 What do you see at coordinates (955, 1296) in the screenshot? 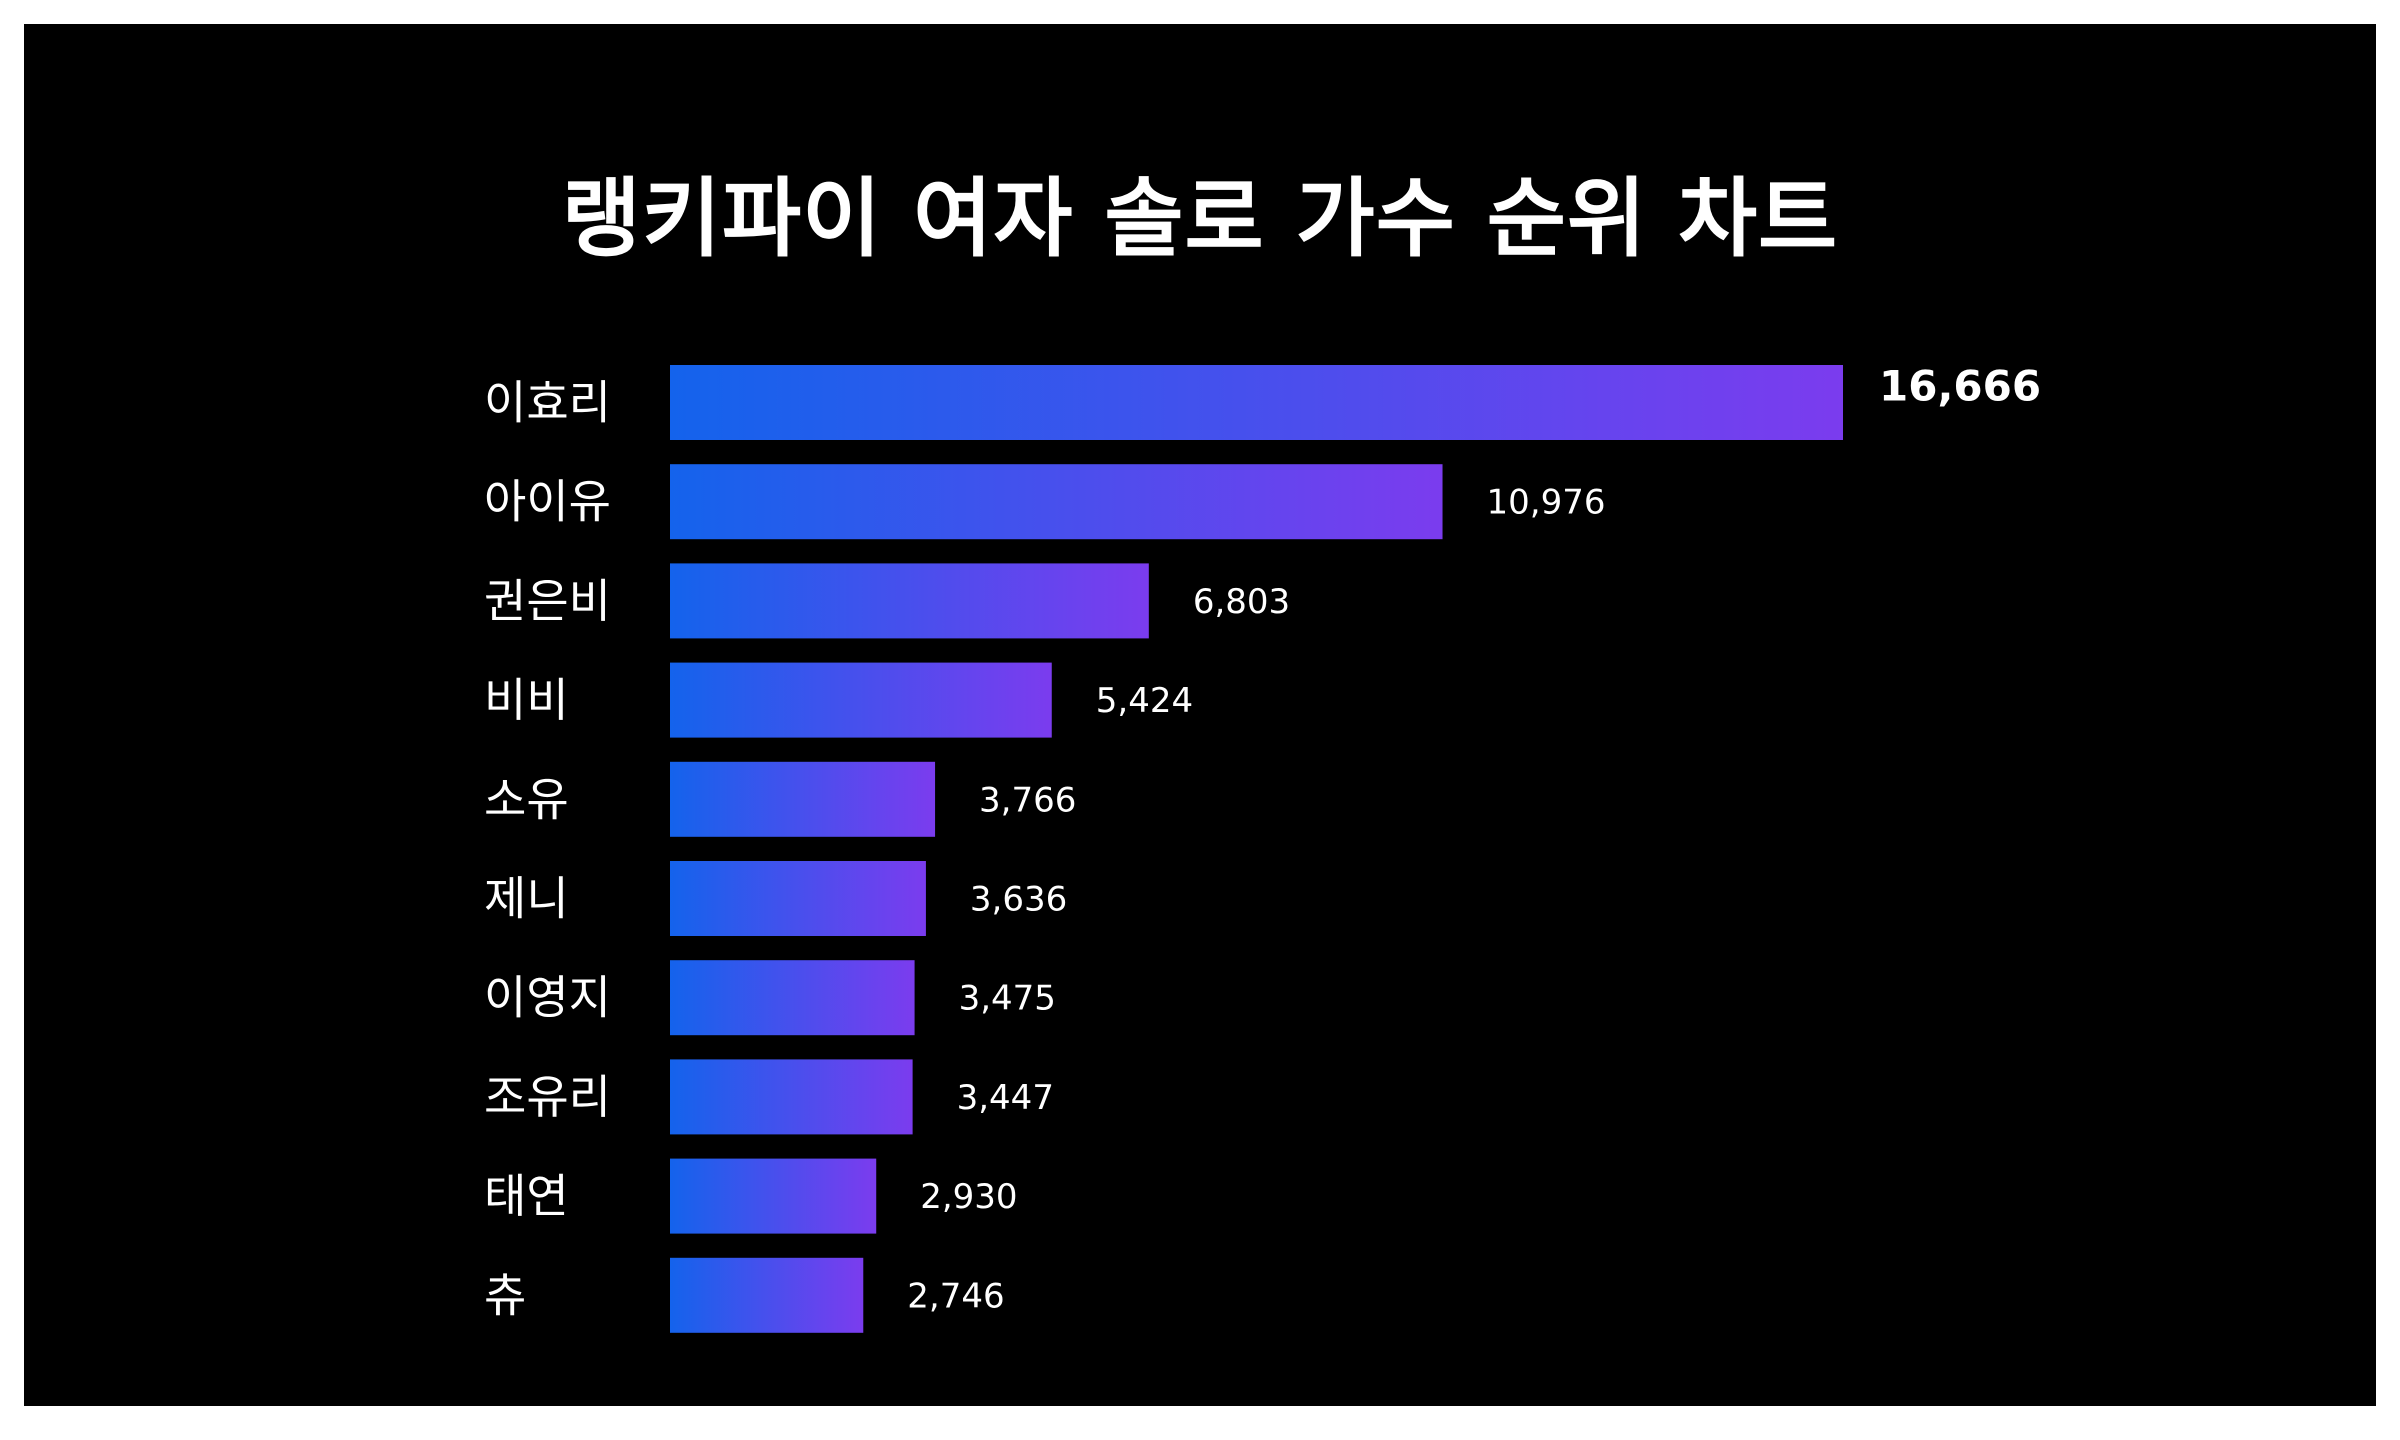
I see `value-label: 2,746` at bounding box center [955, 1296].